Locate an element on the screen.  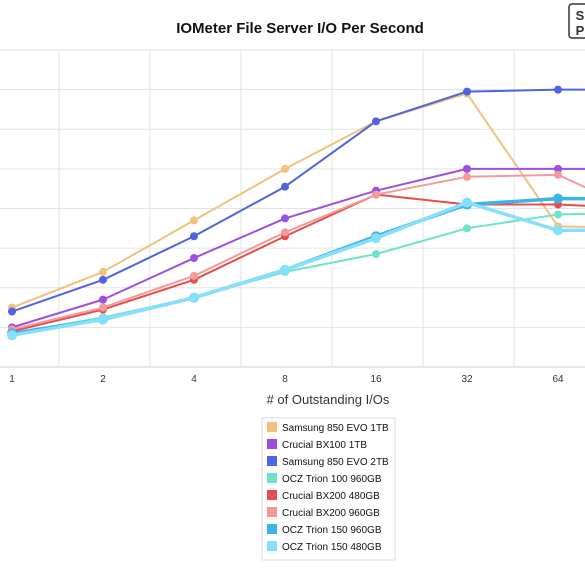
legend-entry: Samsung 850 EVO 1TB is located at coordinates (335, 428).